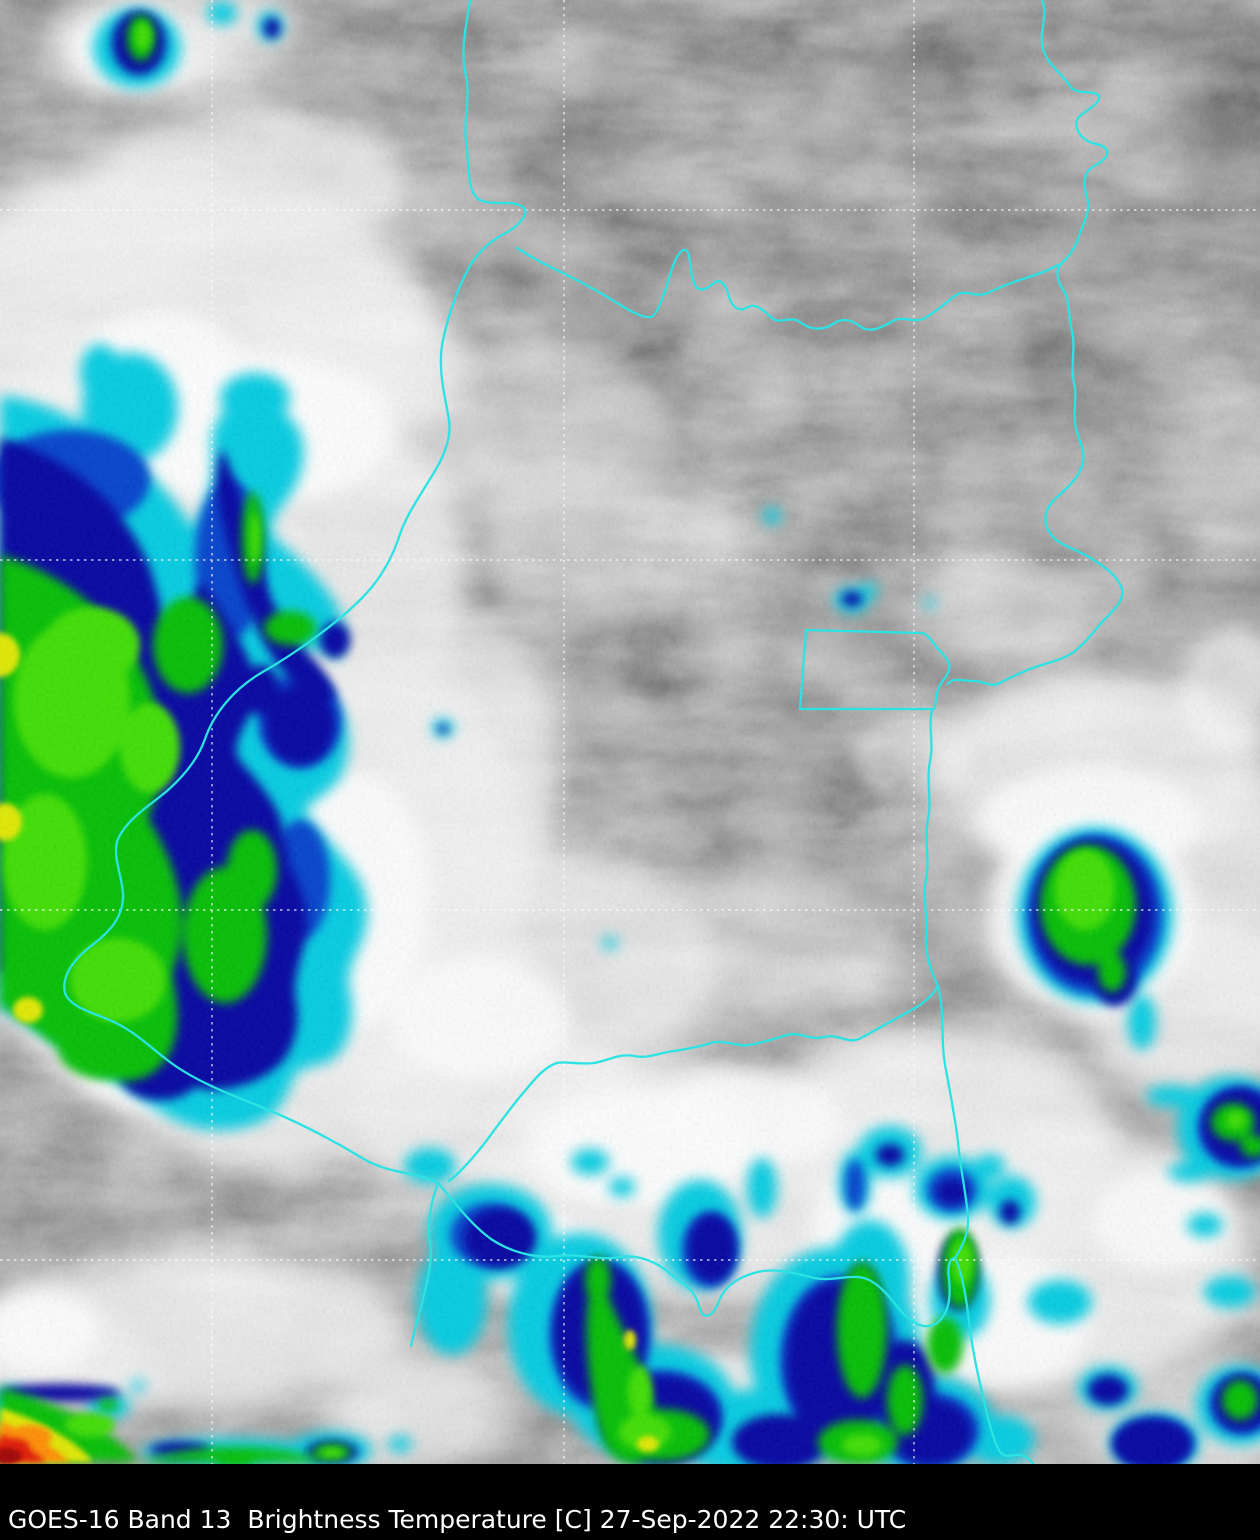 Image resolution: width=1260 pixels, height=1540 pixels. Describe the element at coordinates (931, 848) in the screenshot. I see `river-mid-east` at that location.